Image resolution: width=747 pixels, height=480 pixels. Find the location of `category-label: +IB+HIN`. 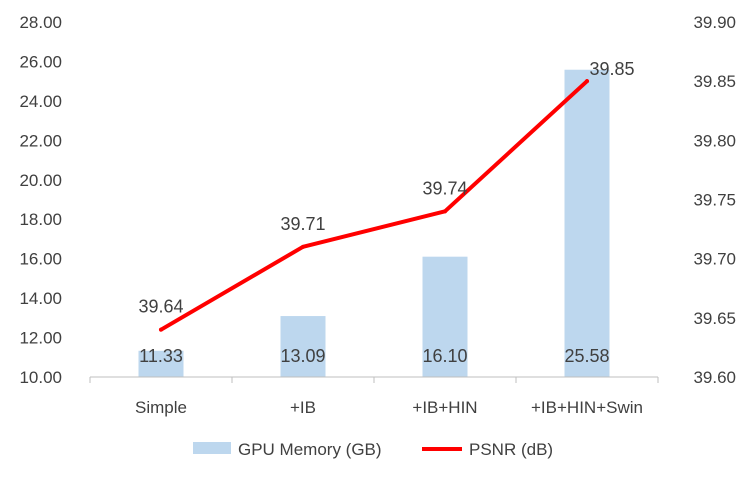

category-label: +IB+HIN is located at coordinates (444, 407).